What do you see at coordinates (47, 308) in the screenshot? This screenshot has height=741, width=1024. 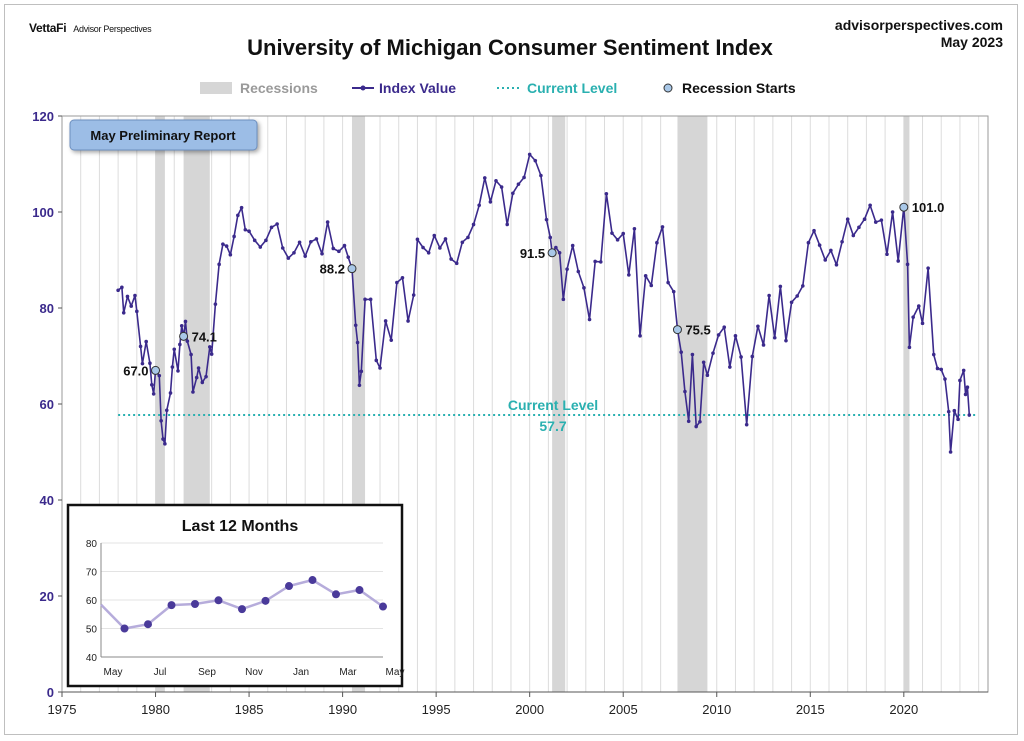 I see `y-tick-label: 80` at bounding box center [47, 308].